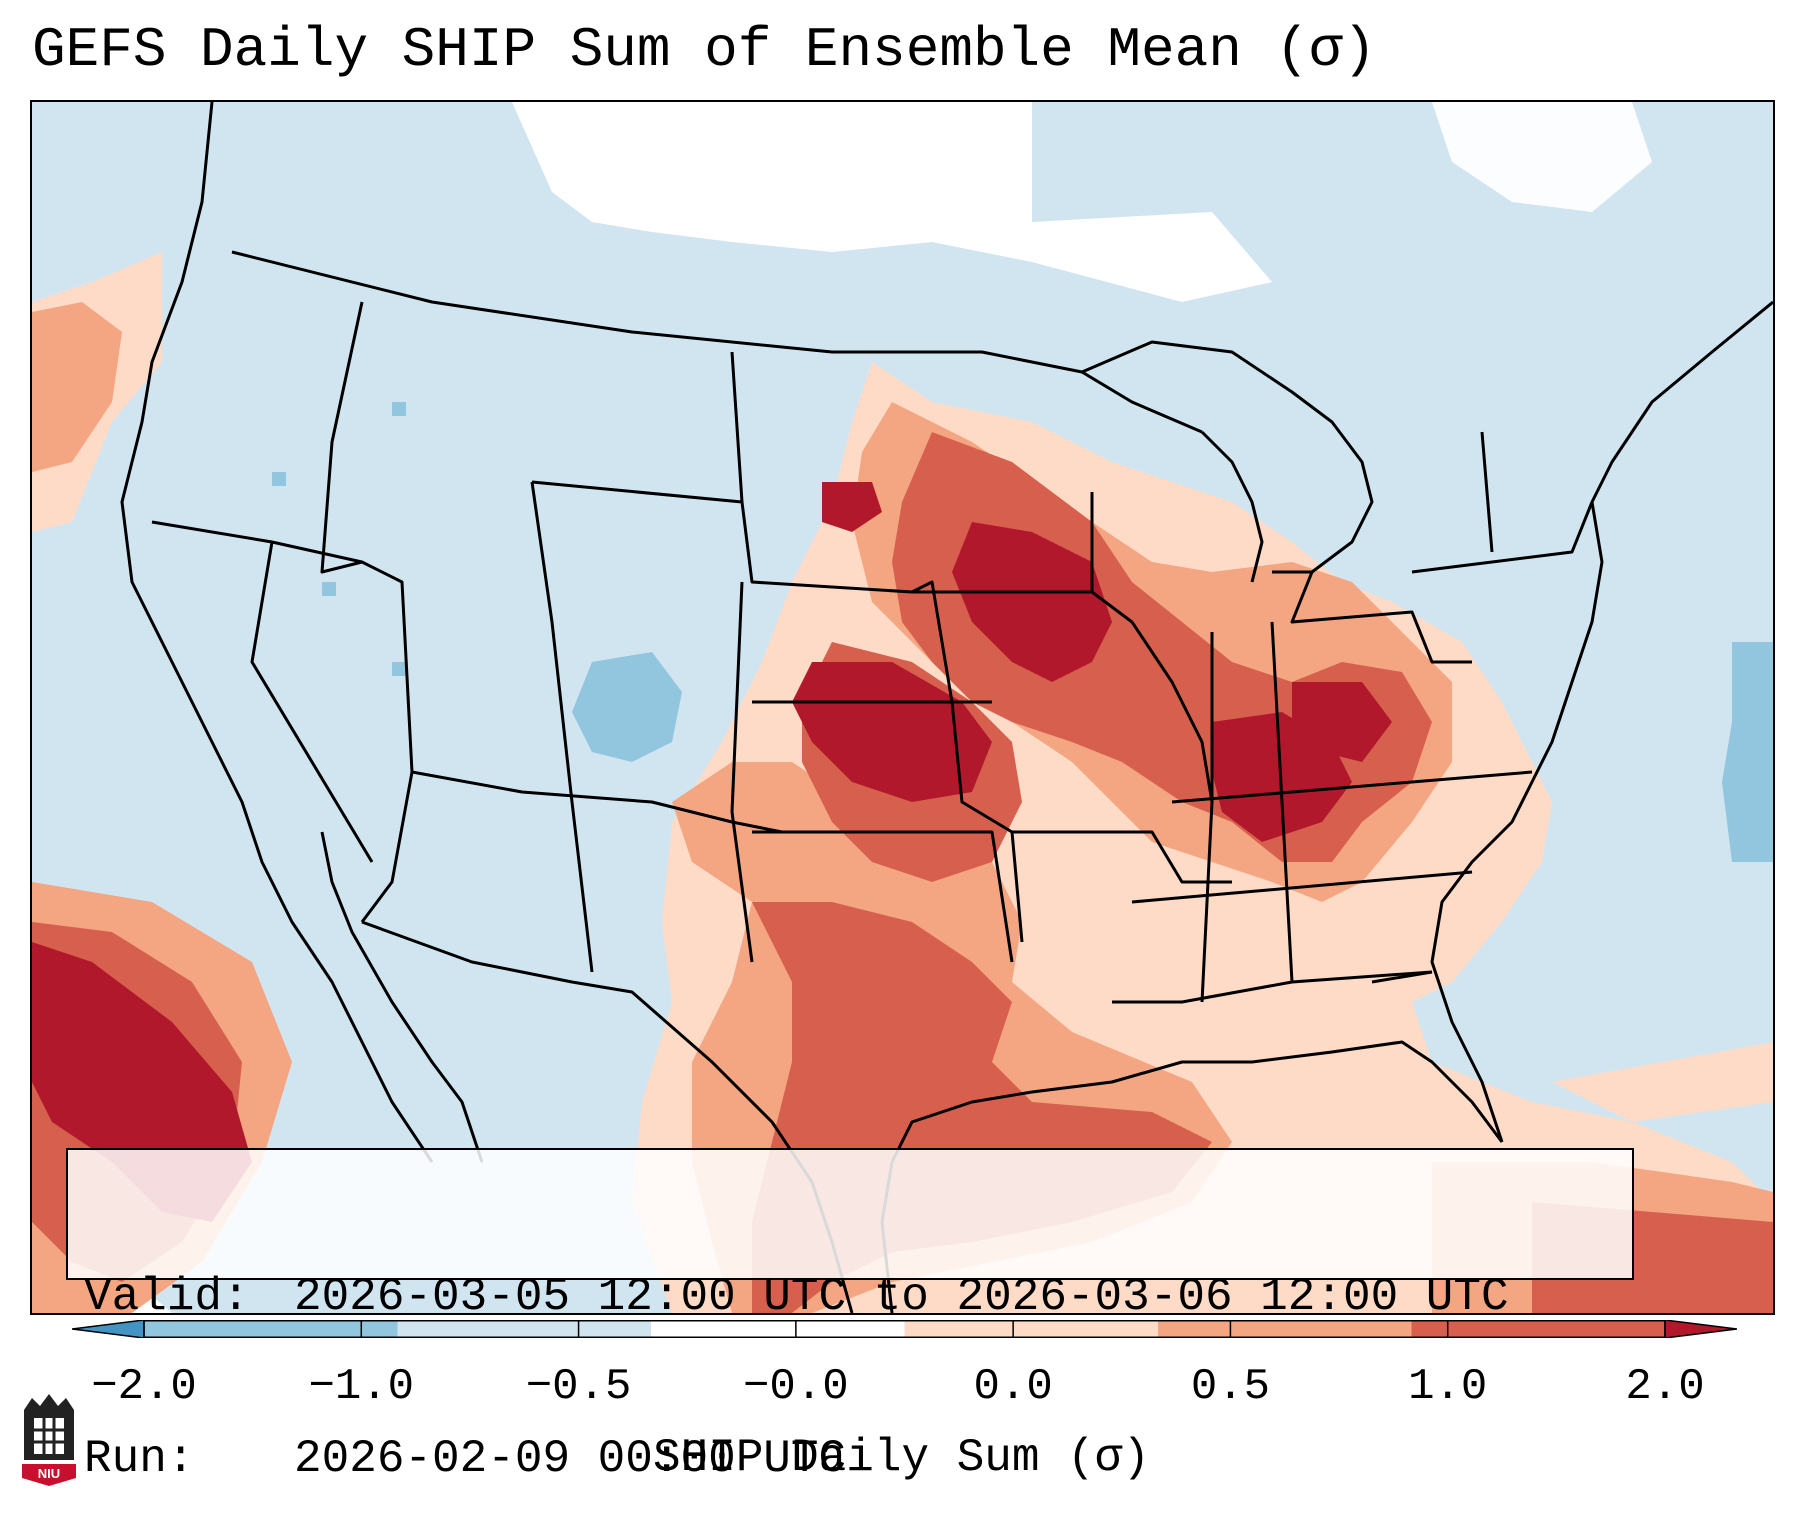  I want to click on run-label: Run:, so click(139, 1459).